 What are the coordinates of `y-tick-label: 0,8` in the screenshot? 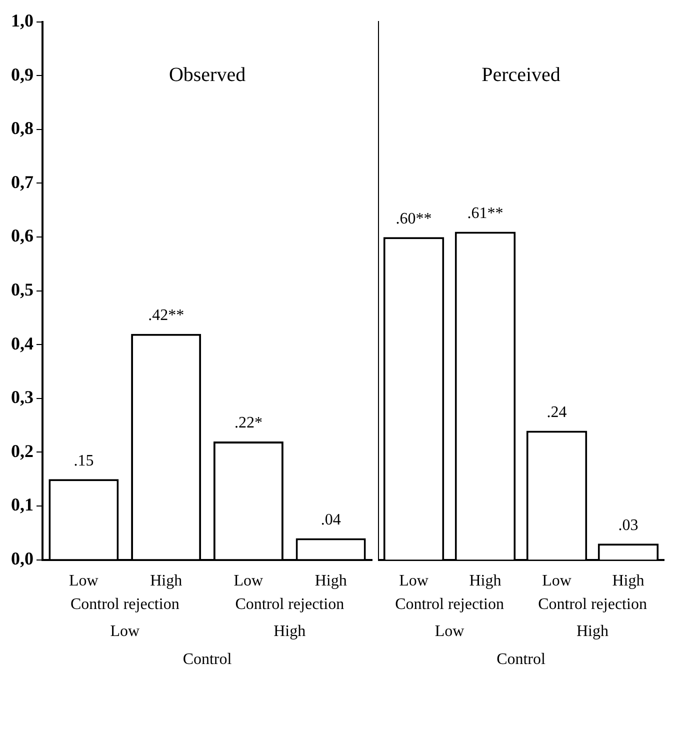 It's located at (22, 128).